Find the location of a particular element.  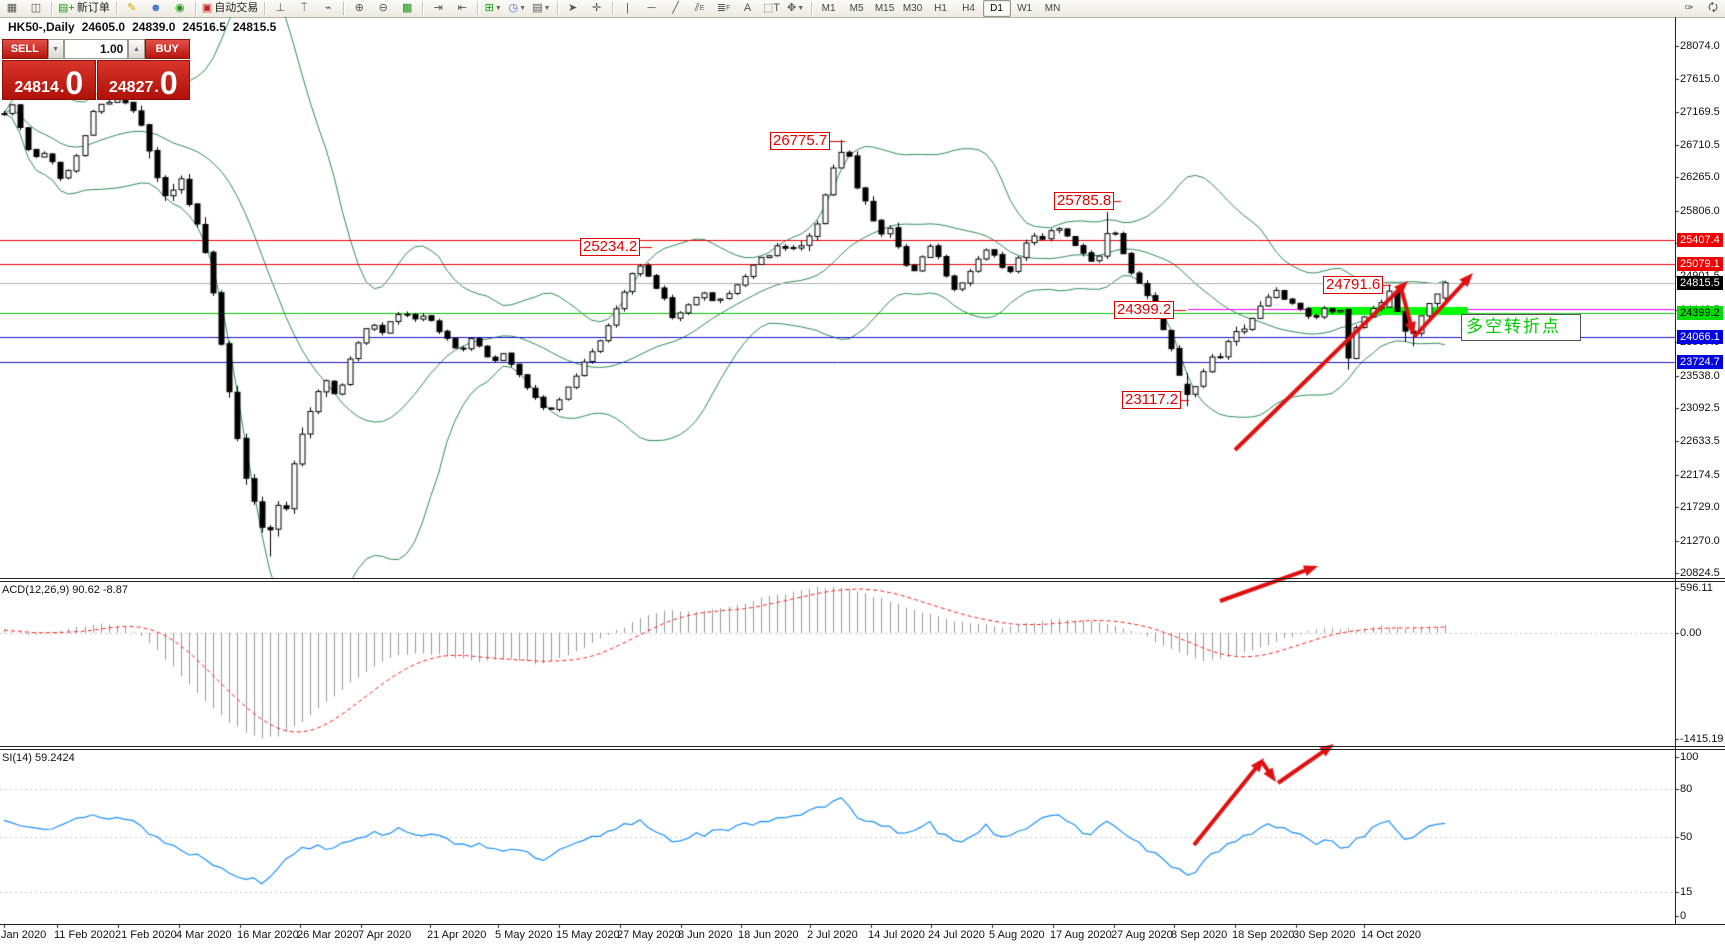

price-axis-tick: 26710.5 is located at coordinates (1700, 144).